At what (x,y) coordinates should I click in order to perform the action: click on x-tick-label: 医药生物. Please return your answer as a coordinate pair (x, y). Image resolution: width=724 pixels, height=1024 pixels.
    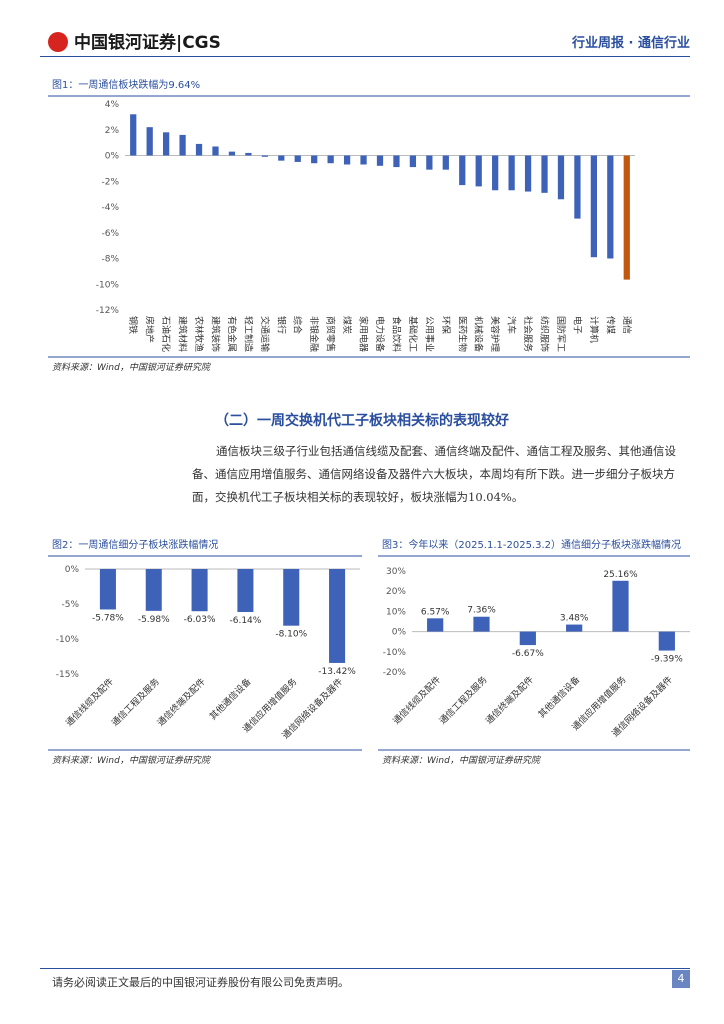
    Looking at the image, I should click on (462, 334).